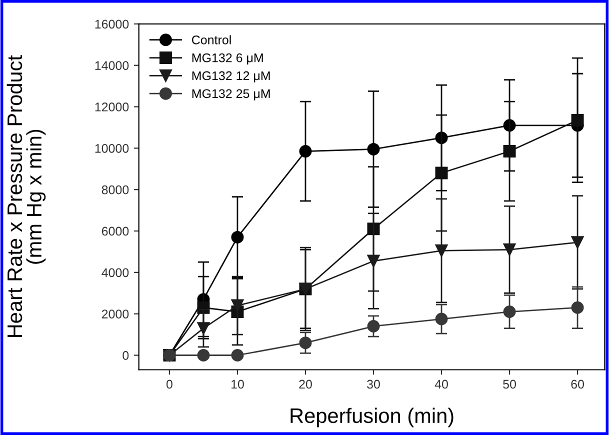 This screenshot has height=435, width=609. I want to click on legend-label: MG132 6 μM, so click(227, 59).